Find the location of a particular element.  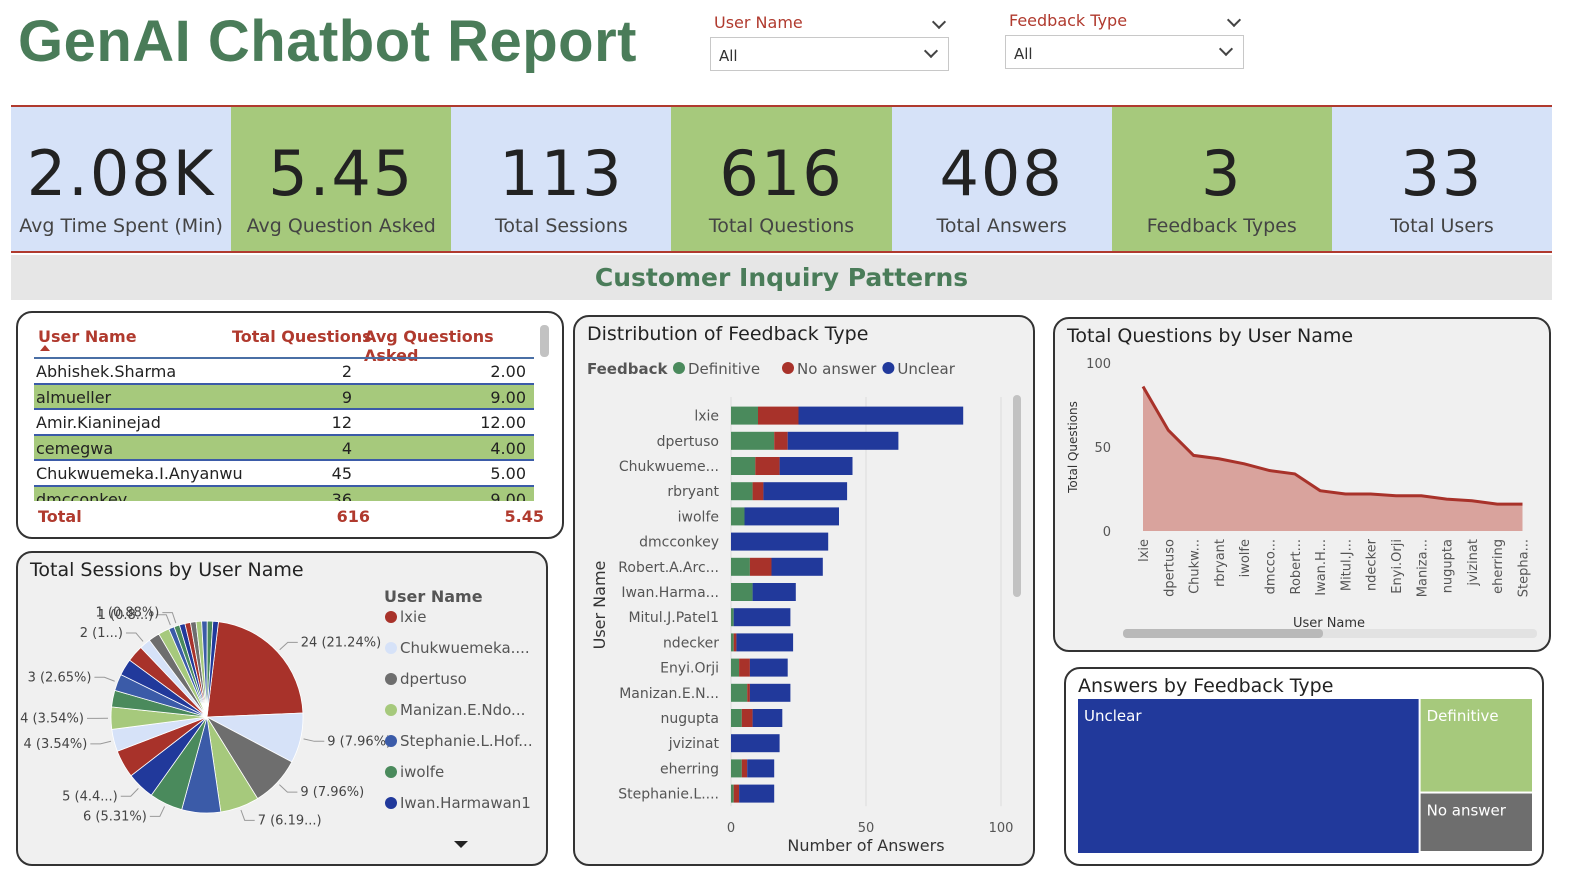

cell-total-questions: 45 is located at coordinates (341, 474).